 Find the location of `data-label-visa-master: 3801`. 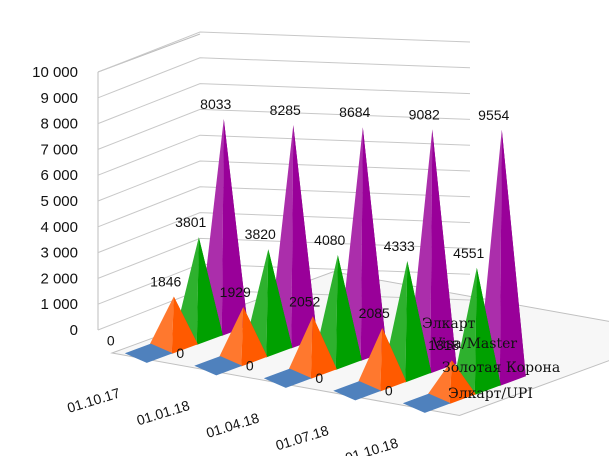

data-label-visa-master: 3801 is located at coordinates (190, 222).